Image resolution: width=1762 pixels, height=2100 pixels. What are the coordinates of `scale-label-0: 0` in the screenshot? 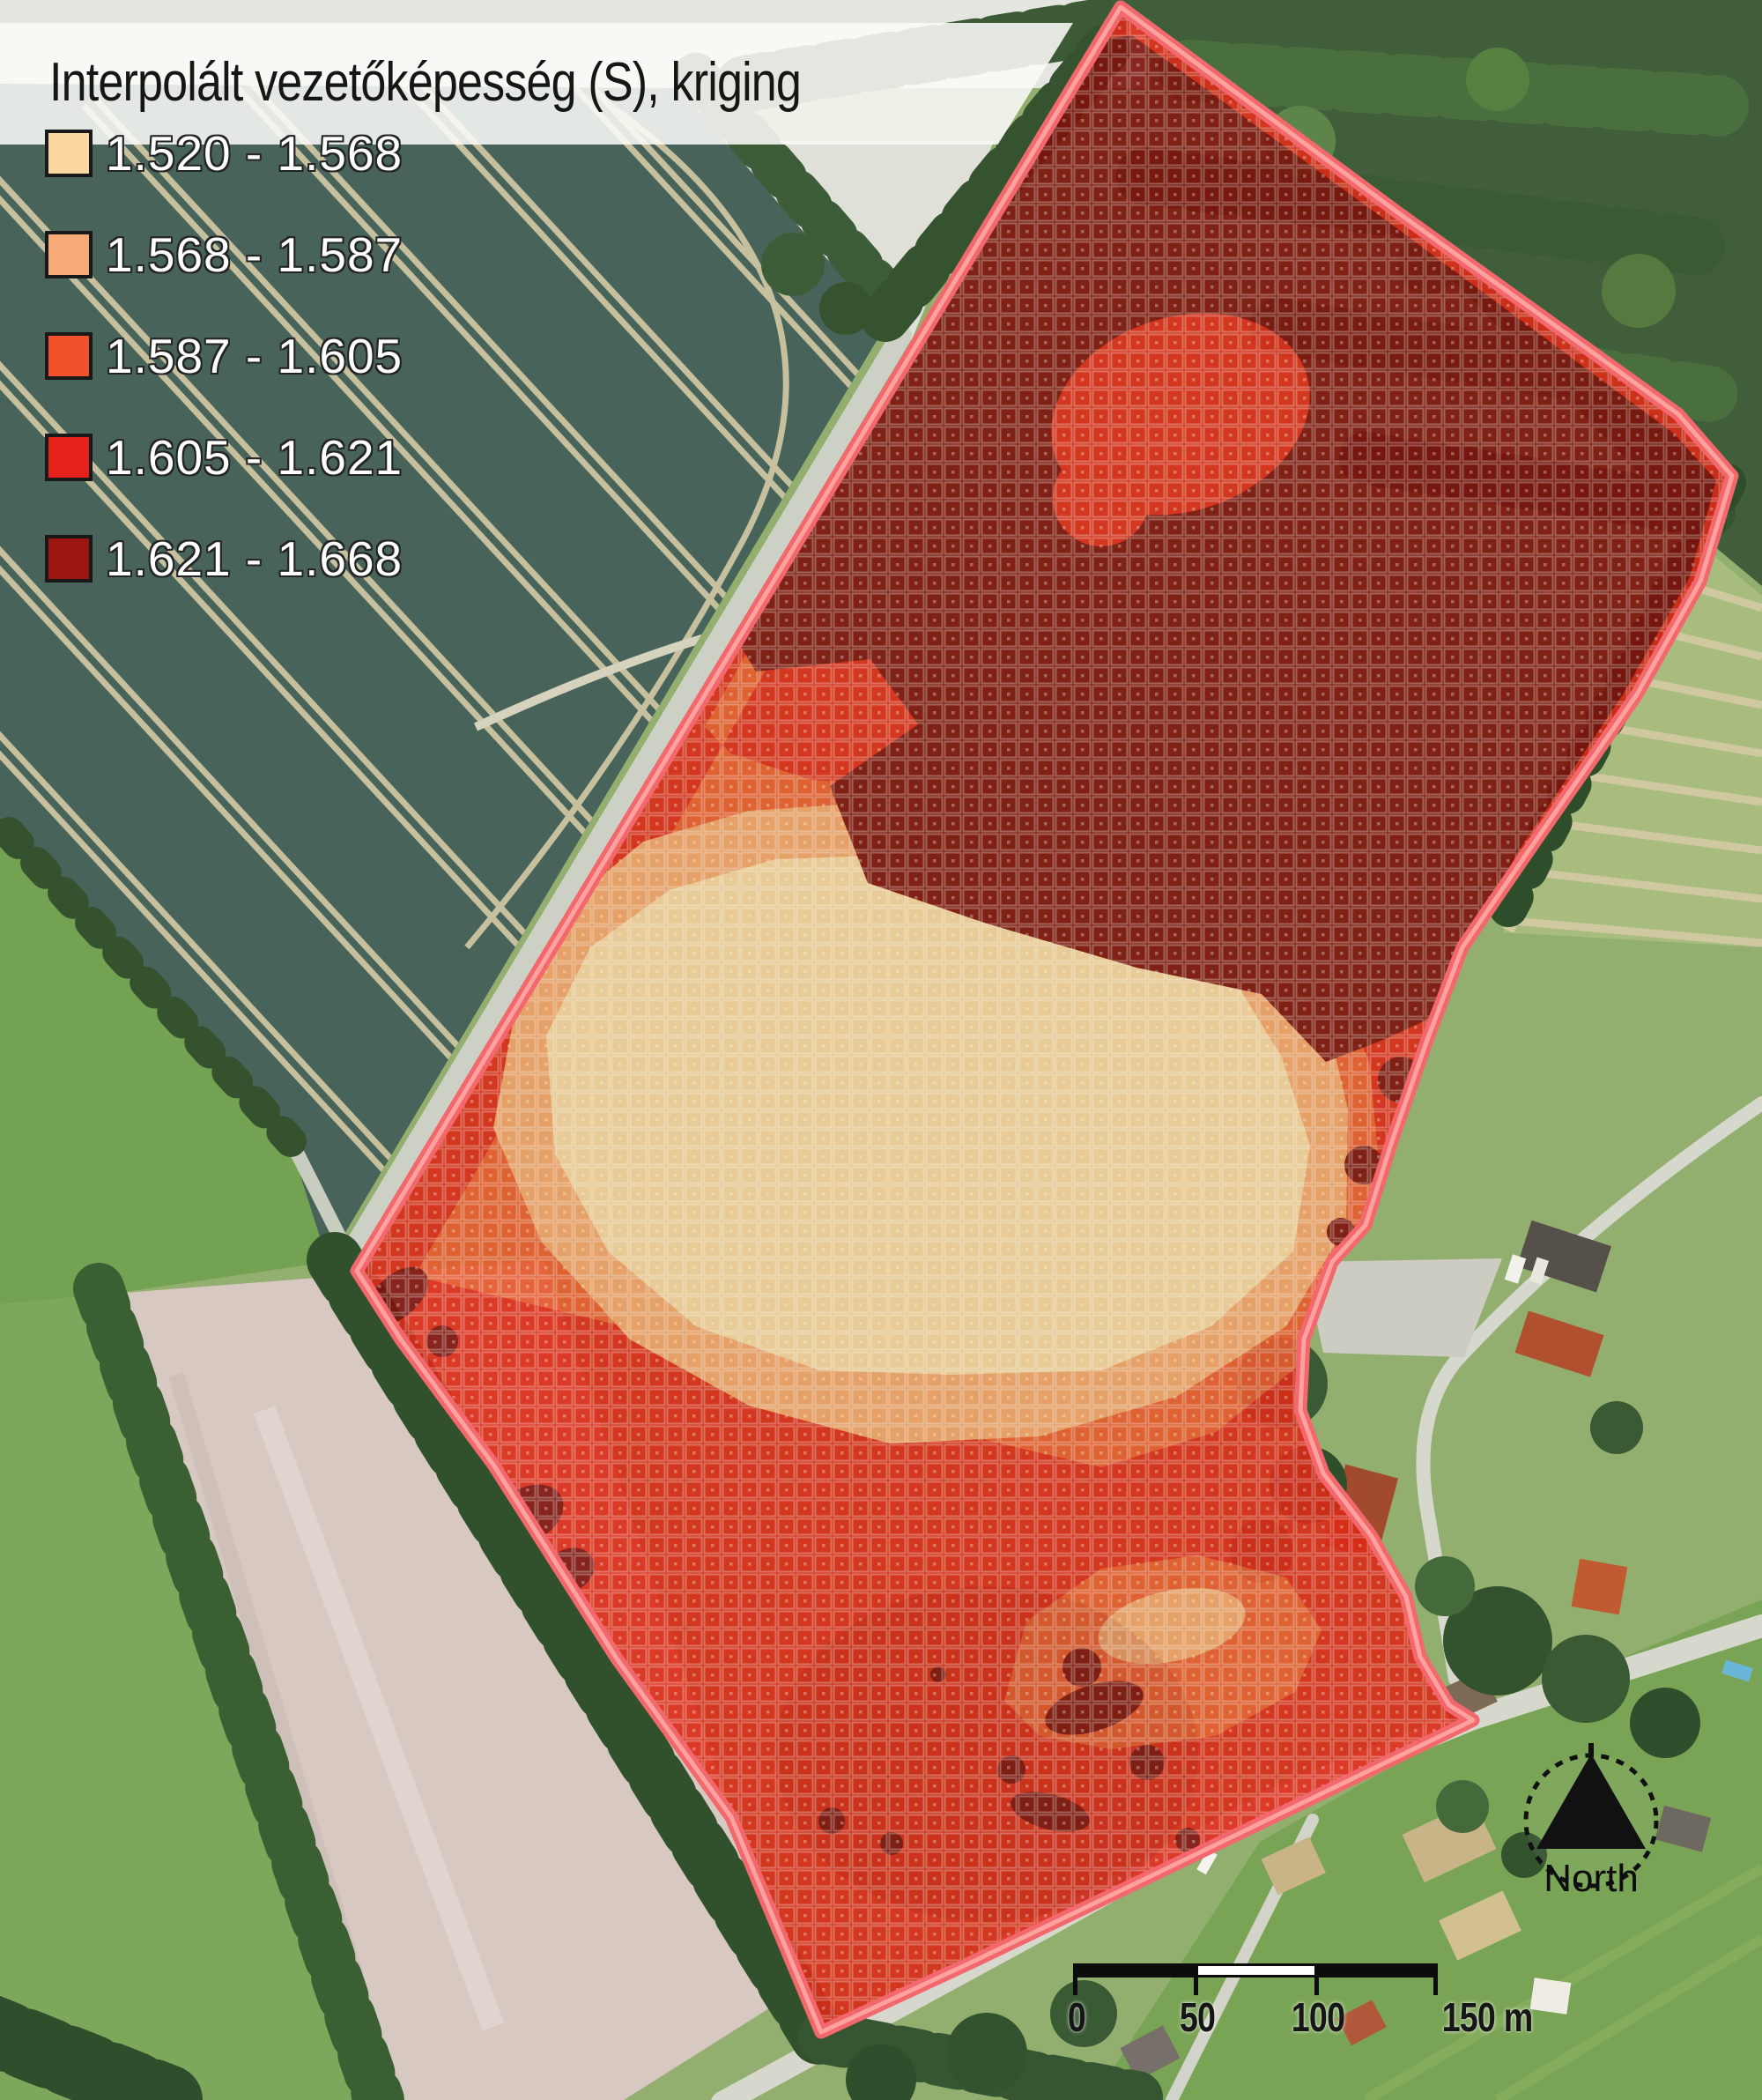 It's located at (1076, 2017).